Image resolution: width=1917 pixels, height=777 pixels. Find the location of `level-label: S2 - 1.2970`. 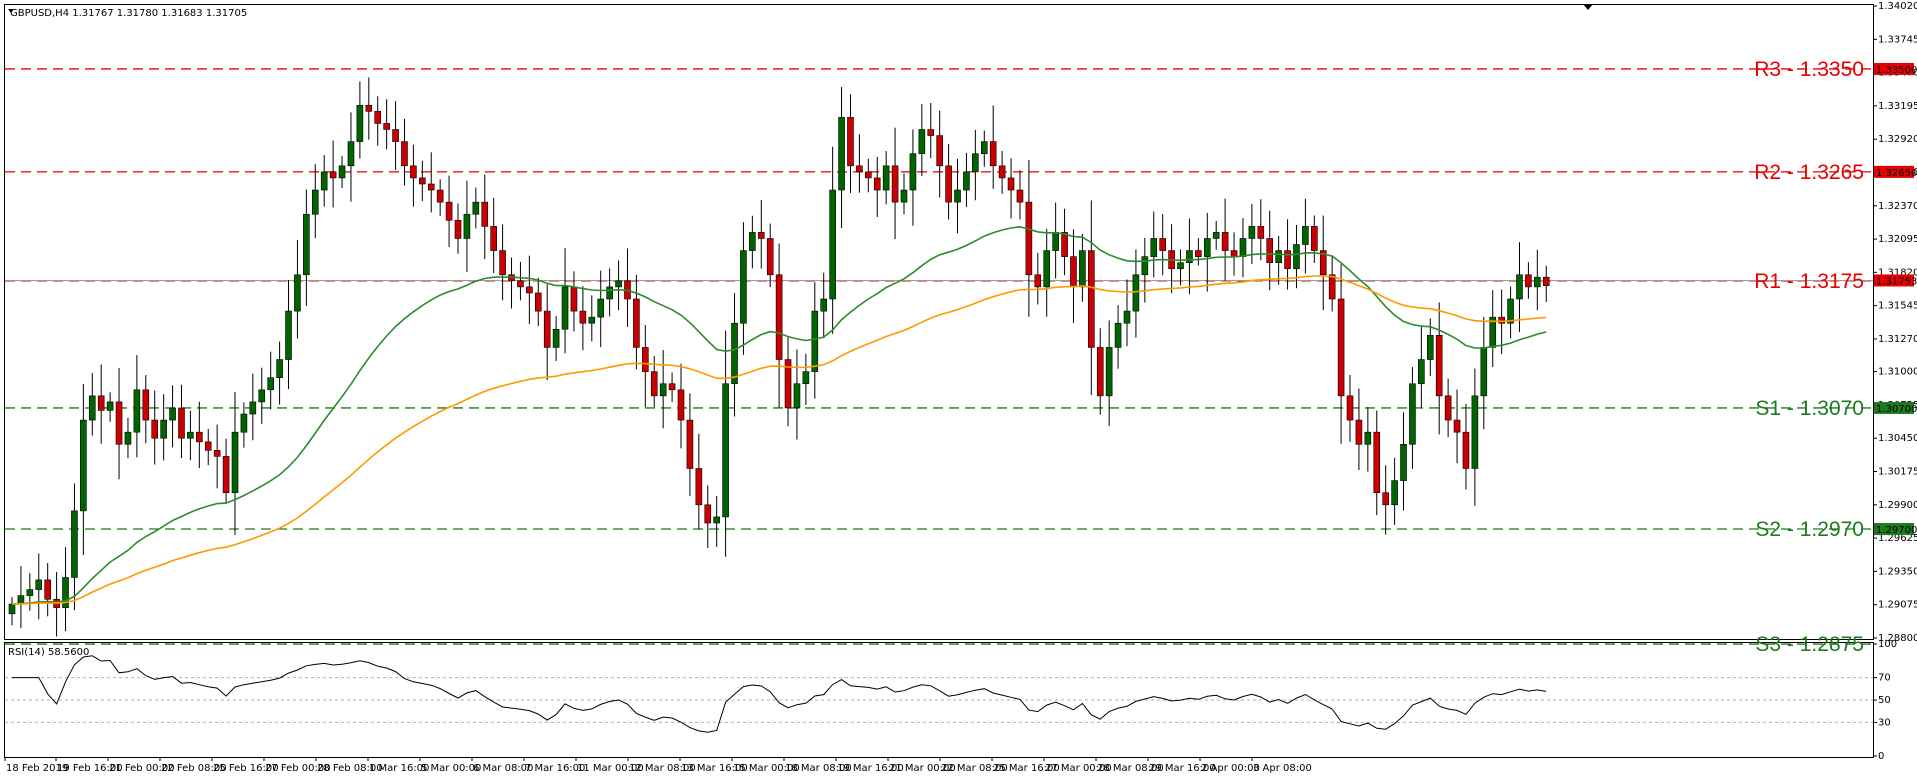

level-label: S2 - 1.2970 is located at coordinates (1809, 529).